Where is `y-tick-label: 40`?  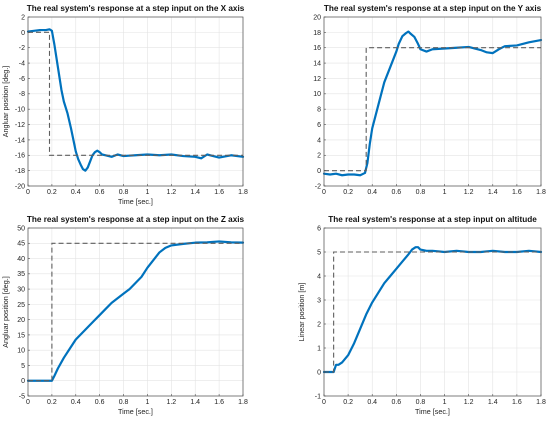
y-tick-label: 40 is located at coordinates (21, 259).